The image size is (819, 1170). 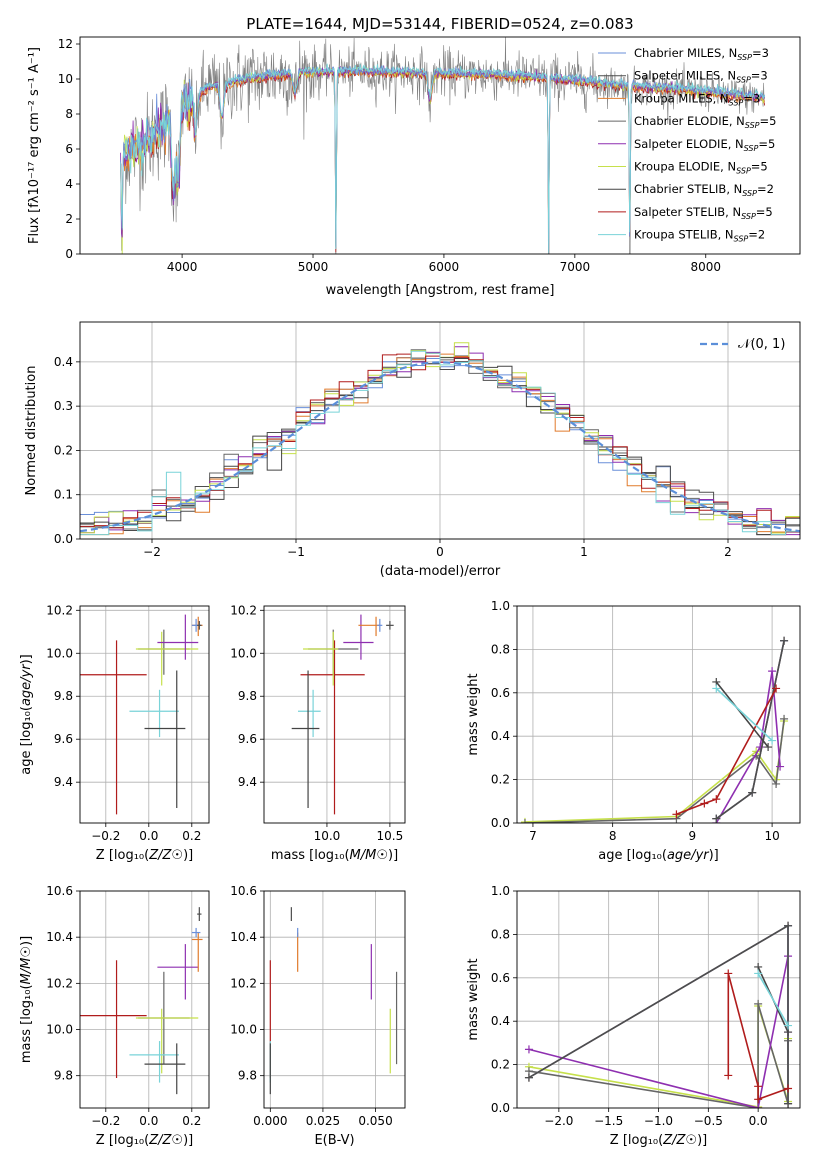 I want to click on legend-text-part: Chabrier ELODIE, N, so click(x=689, y=121).